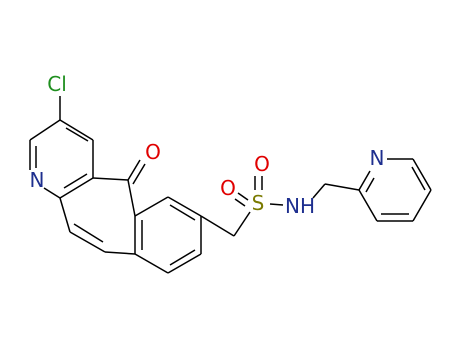  I want to click on atom-label: NH, so click(300, 206).